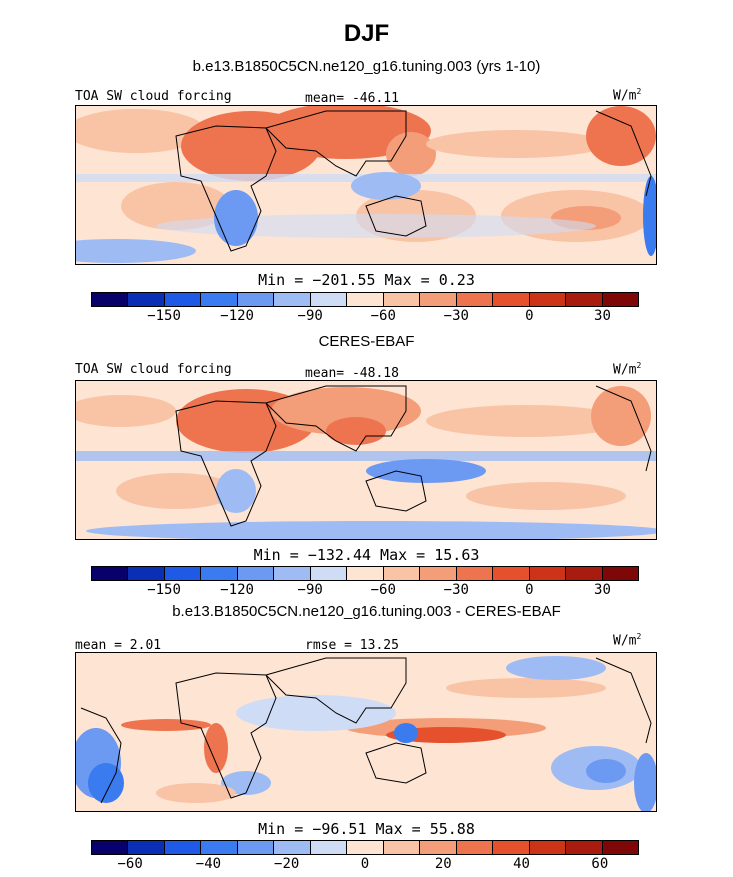  I want to click on panel-3-colorbar-ticks: −60 −40 −20 0 20 40 60, so click(365, 866).